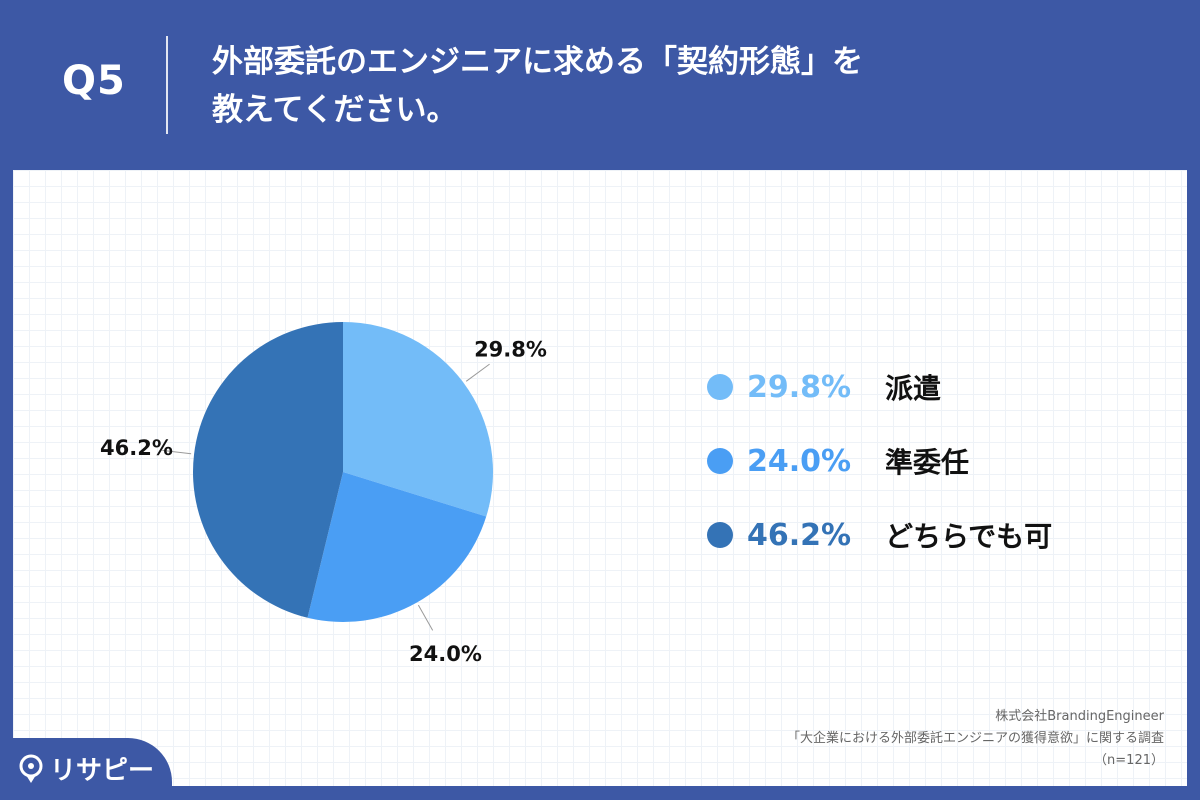 Image resolution: width=1200 pixels, height=800 pixels. I want to click on chart-legend: 29.8% 派遣 24.0% 準委任 46.2% どちらでも可, so click(879, 461).